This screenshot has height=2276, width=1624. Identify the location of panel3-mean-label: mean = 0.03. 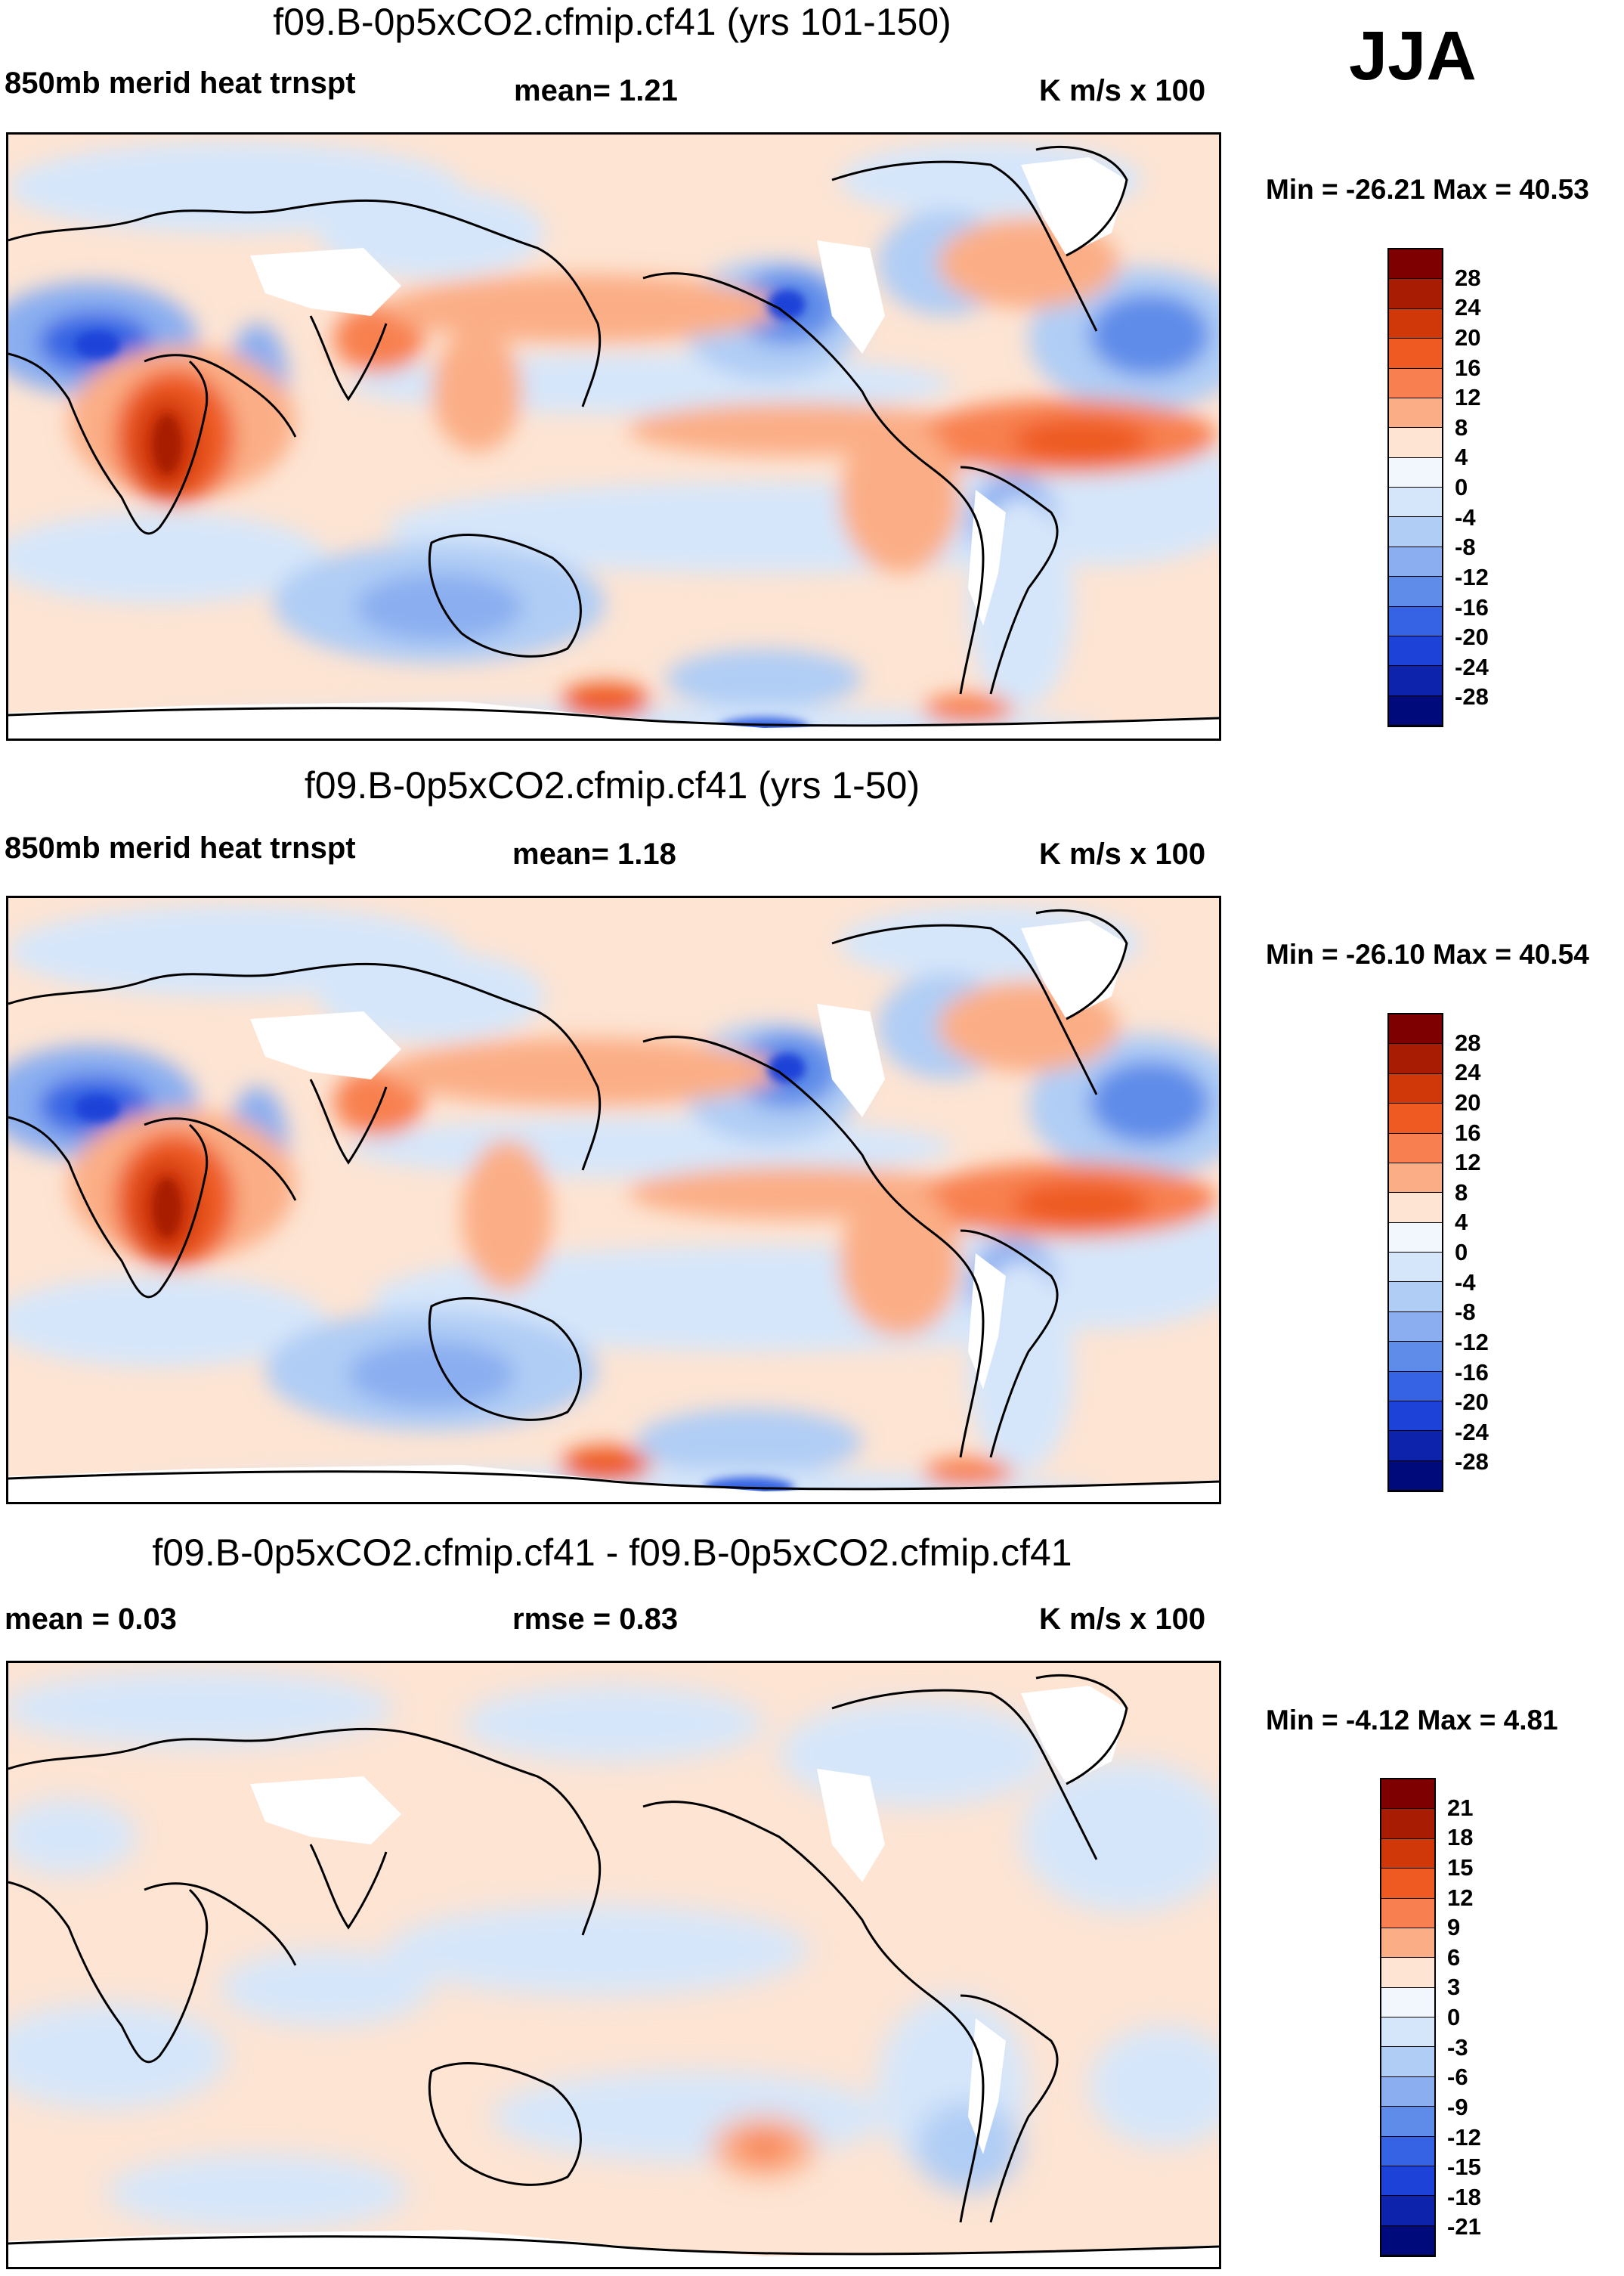
(91, 1619).